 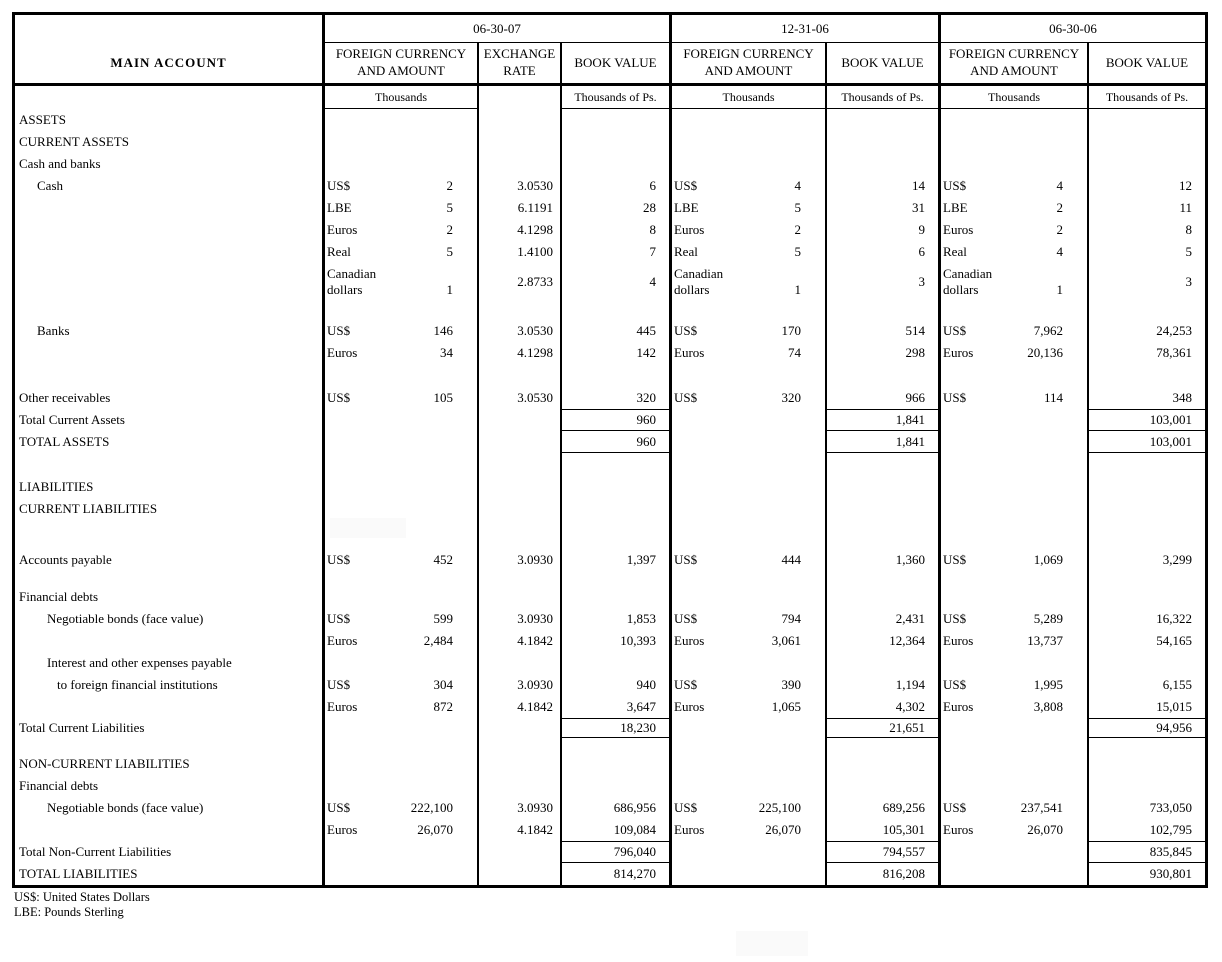 I want to click on col-header-foreign-currency-3: FOREIGN CURRENCY AND AMOUNT, so click(x=1015, y=63).